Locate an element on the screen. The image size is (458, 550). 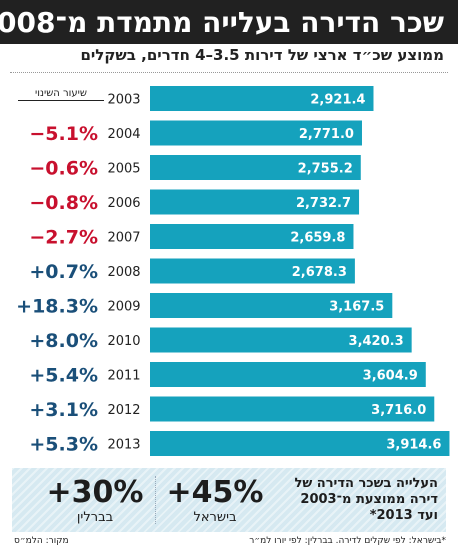
change-label-2009: +18.3% is located at coordinates (57, 307).